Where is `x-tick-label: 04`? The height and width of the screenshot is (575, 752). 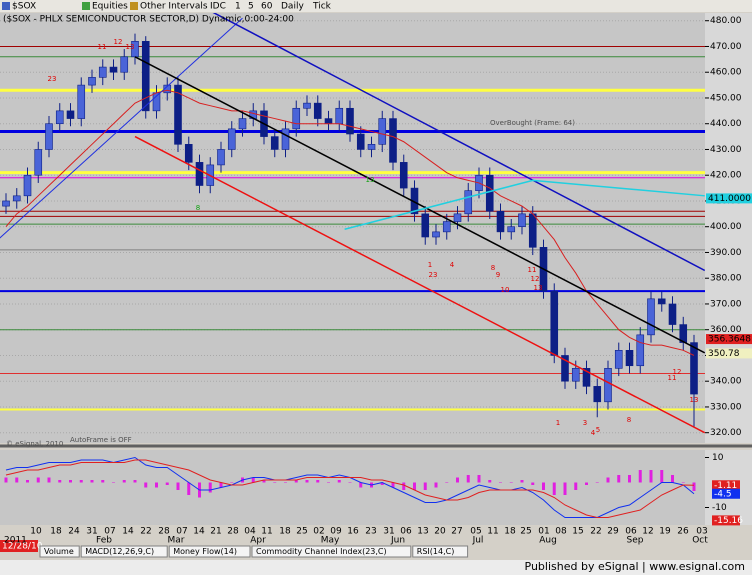
x-tick-label: 04 is located at coordinates (250, 532).